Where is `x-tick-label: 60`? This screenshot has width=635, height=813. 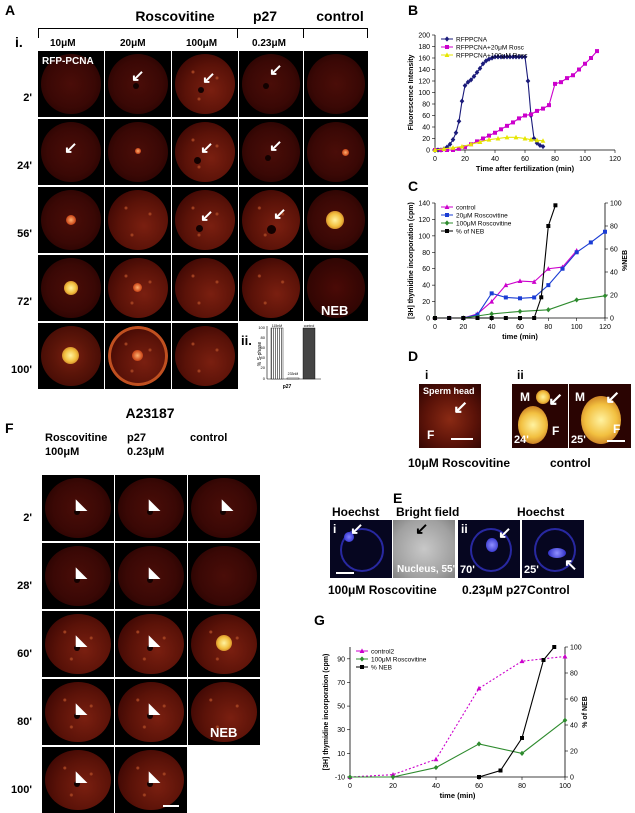
x-tick-label: 60 is located at coordinates (479, 786).